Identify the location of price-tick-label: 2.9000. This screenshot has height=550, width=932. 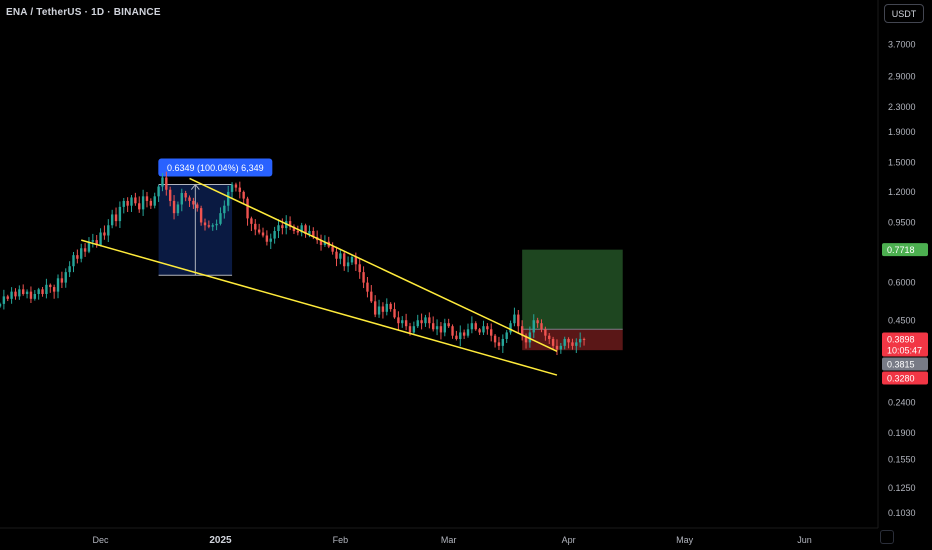
(902, 76).